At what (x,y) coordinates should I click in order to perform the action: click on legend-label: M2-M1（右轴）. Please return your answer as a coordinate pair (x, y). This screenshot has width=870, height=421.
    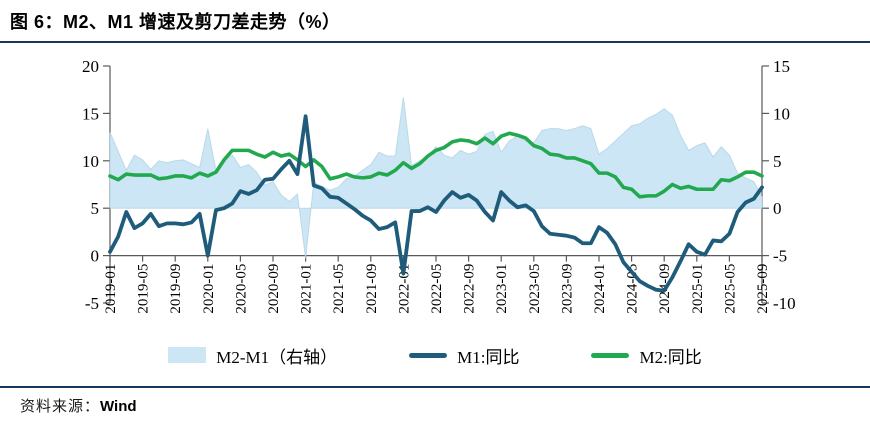
    Looking at the image, I should click on (277, 357).